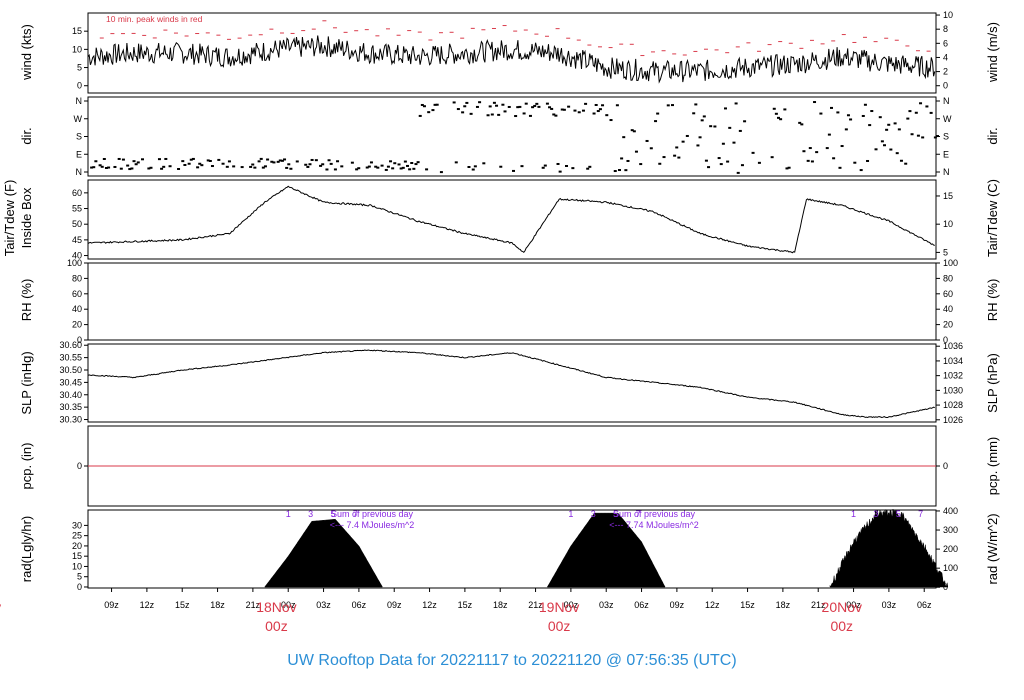 The width and height of the screenshot is (1024, 700). I want to click on dir-left-tick-label: W, so click(78, 119).